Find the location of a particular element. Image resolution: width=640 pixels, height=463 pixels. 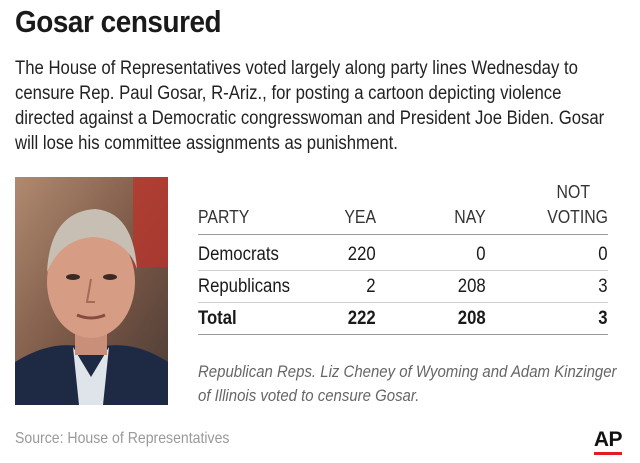

header-party: PARTY is located at coordinates (224, 217).